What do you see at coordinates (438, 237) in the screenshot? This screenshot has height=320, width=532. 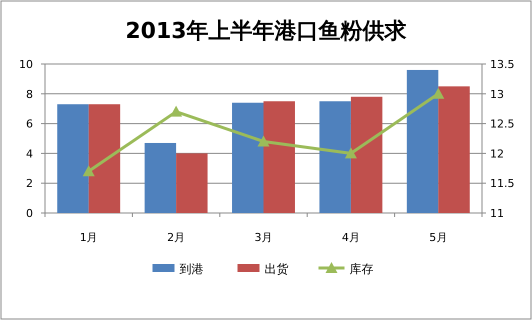 I see `x-tick-label: 5月` at bounding box center [438, 237].